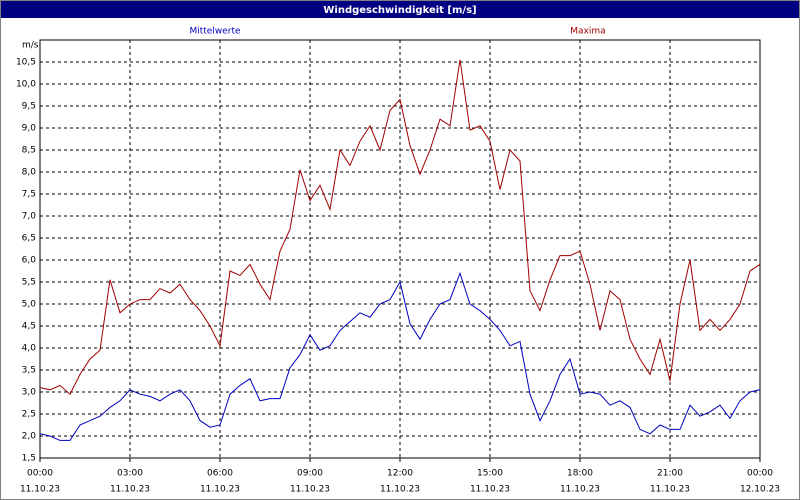 The image size is (800, 500). What do you see at coordinates (214, 32) in the screenshot?
I see `legend-label: Mittelwerte` at bounding box center [214, 32].